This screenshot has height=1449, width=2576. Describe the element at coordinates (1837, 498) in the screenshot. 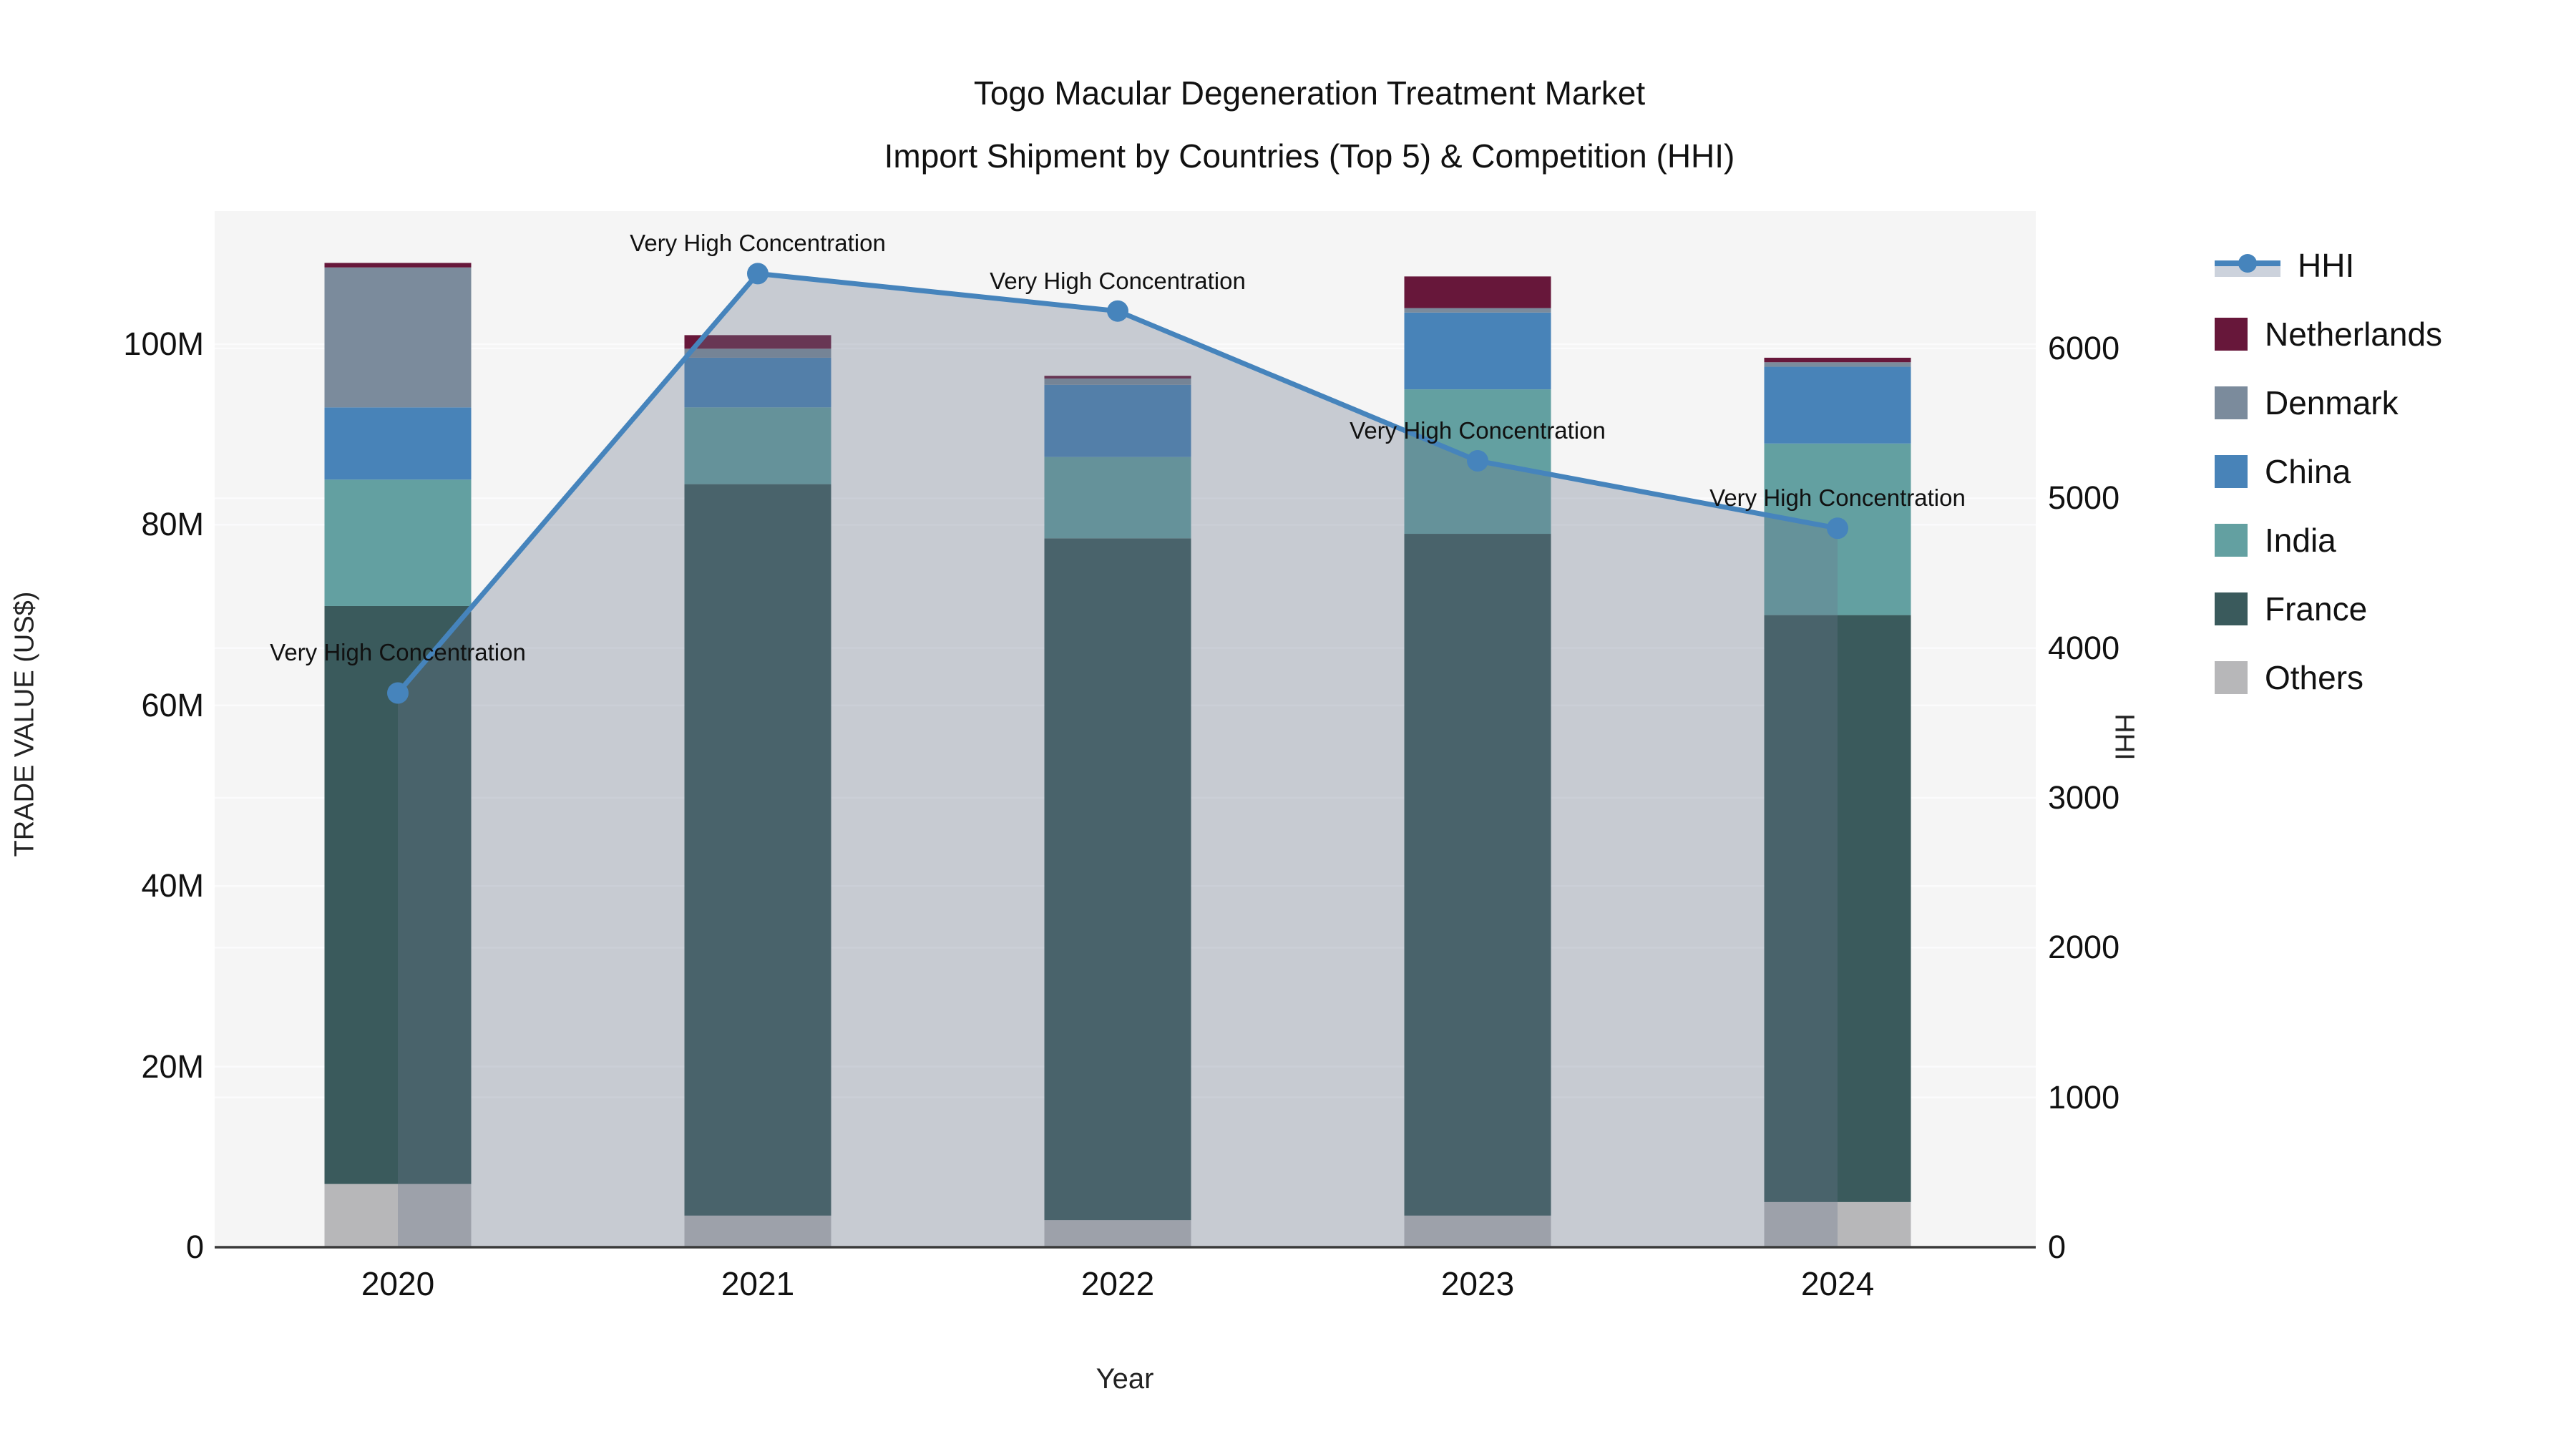

I see `annotation-2024: Very High Concentration` at that location.